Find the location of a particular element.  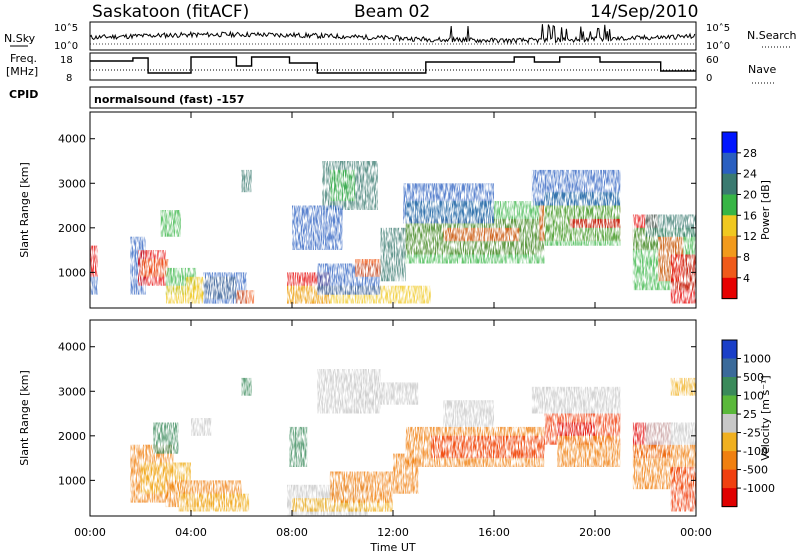

x-tick-label: 12:00 is located at coordinates (393, 532).